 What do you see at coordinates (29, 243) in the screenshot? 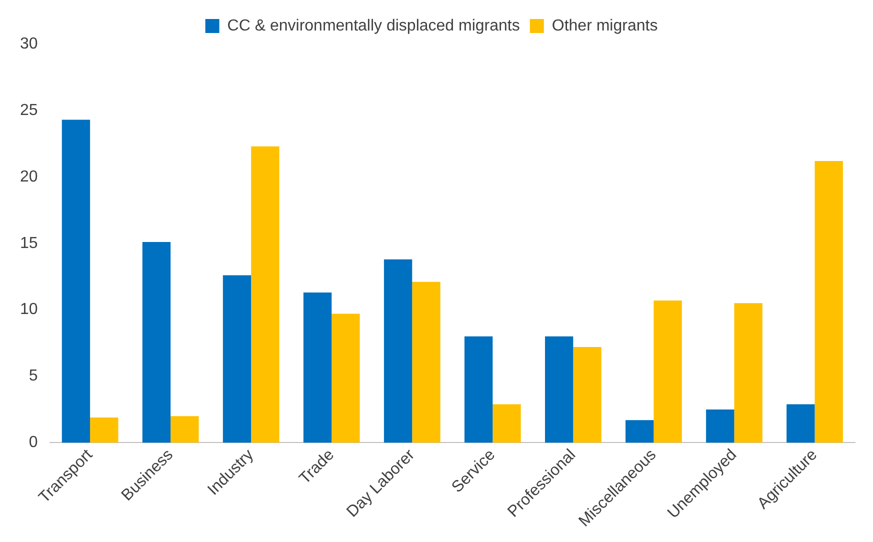
I see `y-tick-label: 15` at bounding box center [29, 243].